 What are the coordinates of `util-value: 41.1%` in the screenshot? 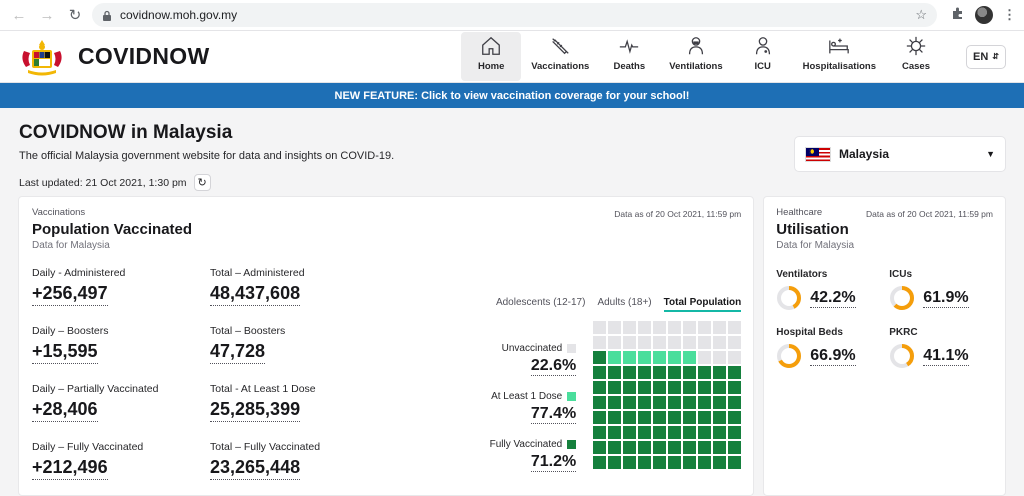 It's located at (946, 356).